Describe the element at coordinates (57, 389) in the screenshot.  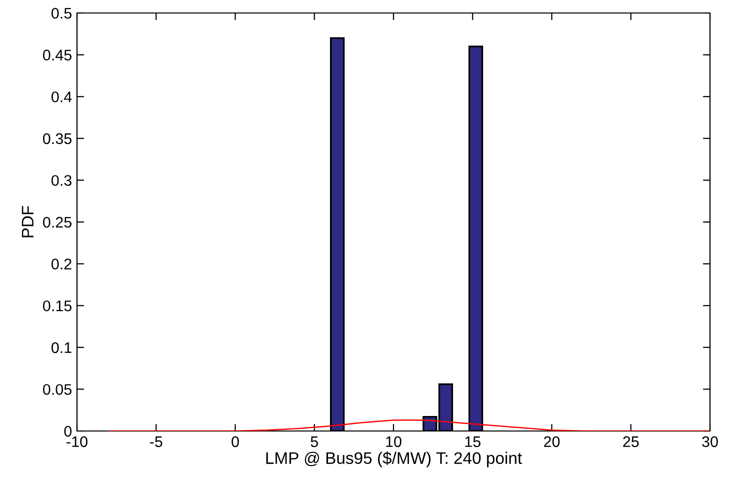
I see `y-tick-label: 0.05` at that location.